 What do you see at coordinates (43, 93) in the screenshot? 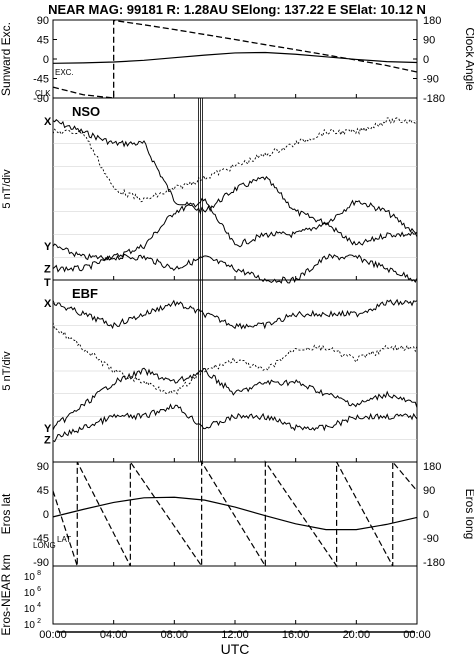
I see `annotation-clk: CLK` at bounding box center [43, 93].